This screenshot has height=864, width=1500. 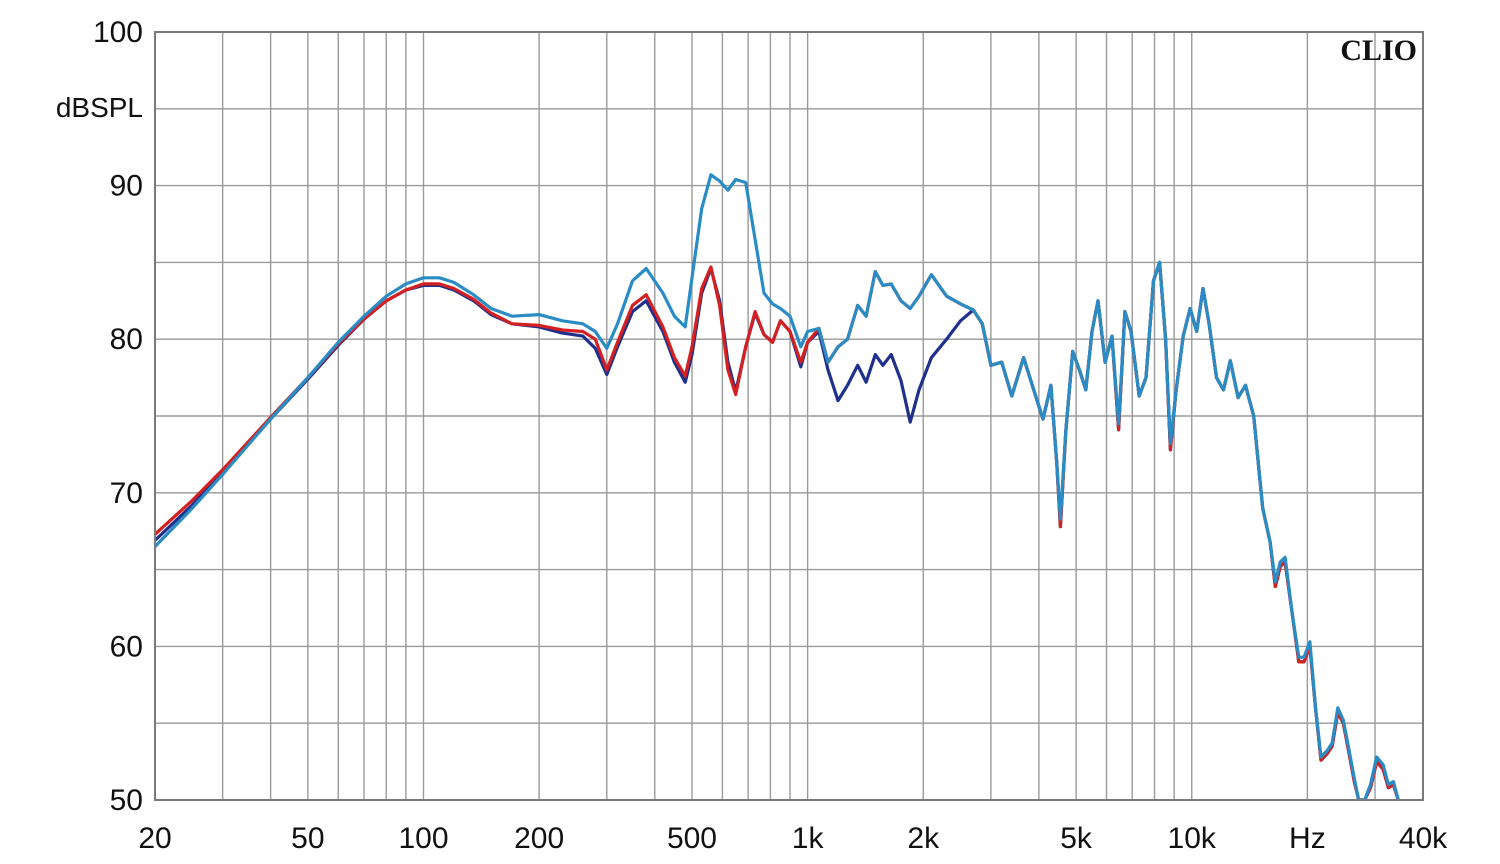 What do you see at coordinates (1378, 50) in the screenshot?
I see `brand-logo: CLIO` at bounding box center [1378, 50].